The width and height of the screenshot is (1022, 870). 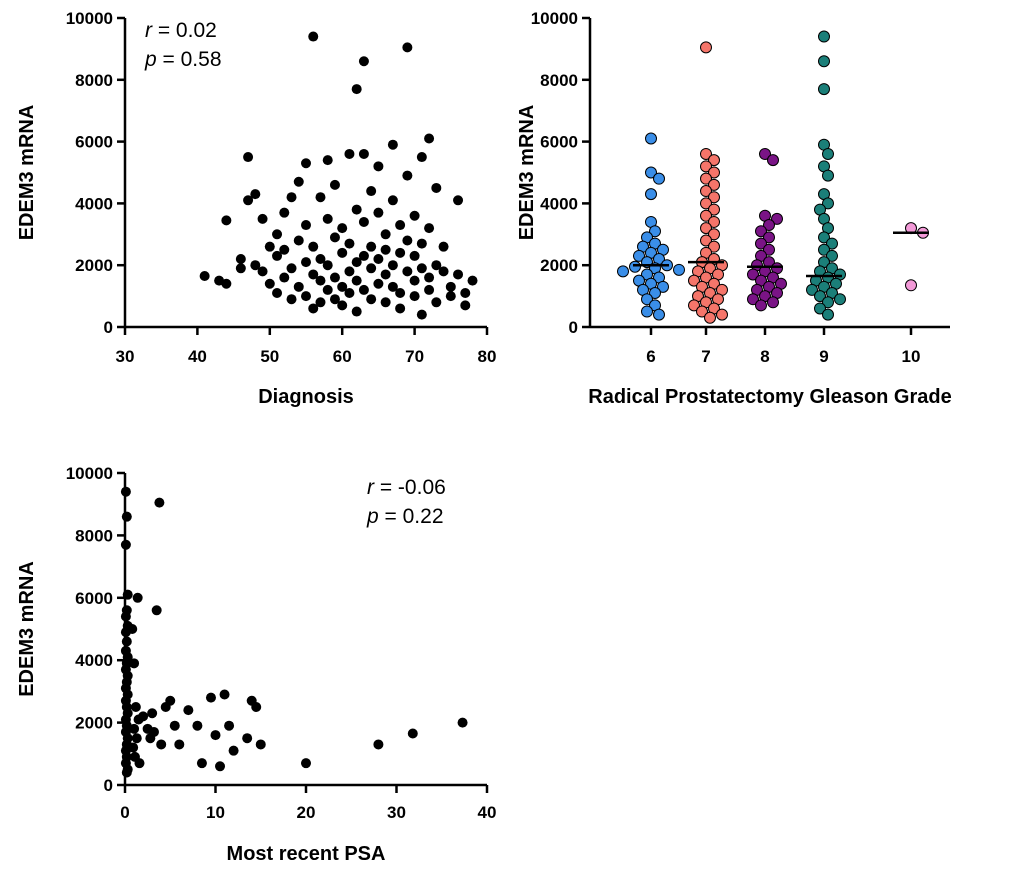 I want to click on y-tick-label: 6000, so click(x=94, y=142).